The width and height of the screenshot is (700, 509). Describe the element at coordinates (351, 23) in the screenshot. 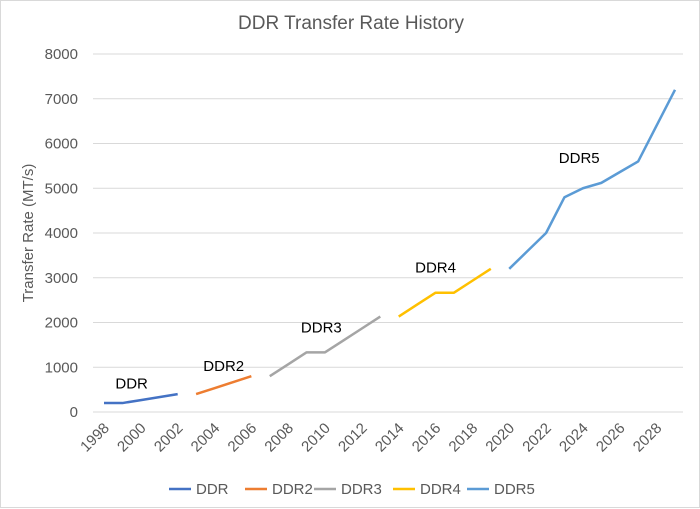

I see `chart-title: DDR Transfer Rate History` at that location.